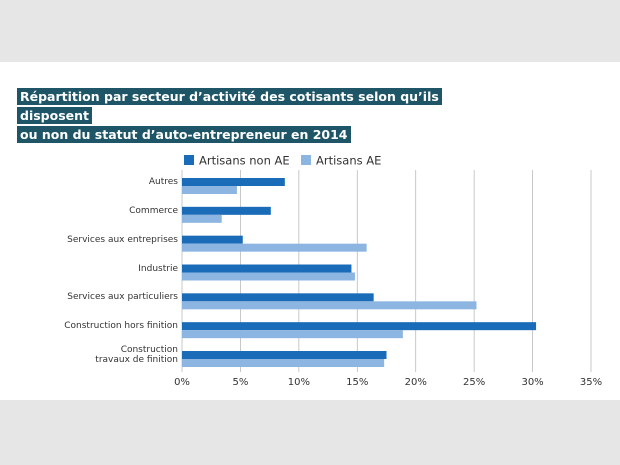  What do you see at coordinates (474, 382) in the screenshot?
I see `x-tick-label: 25%` at bounding box center [474, 382].